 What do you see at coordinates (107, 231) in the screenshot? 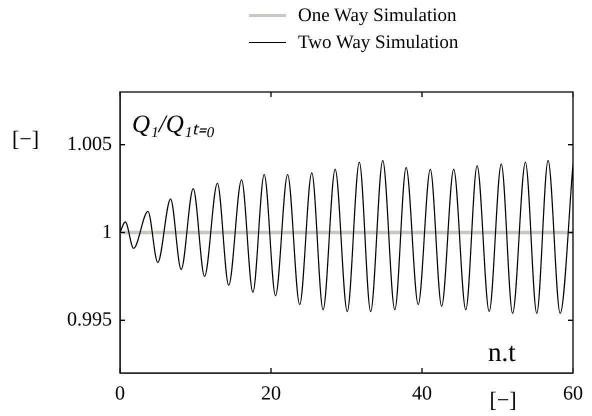
I see `y-tick-label: 1` at bounding box center [107, 231].